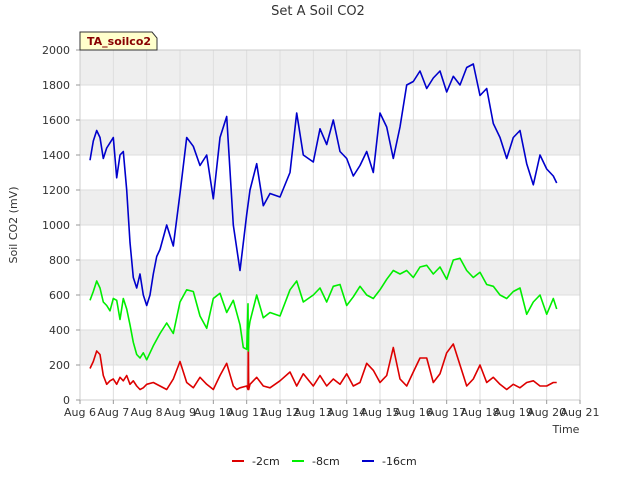  I want to click on badge-shape, so click(118, 41).